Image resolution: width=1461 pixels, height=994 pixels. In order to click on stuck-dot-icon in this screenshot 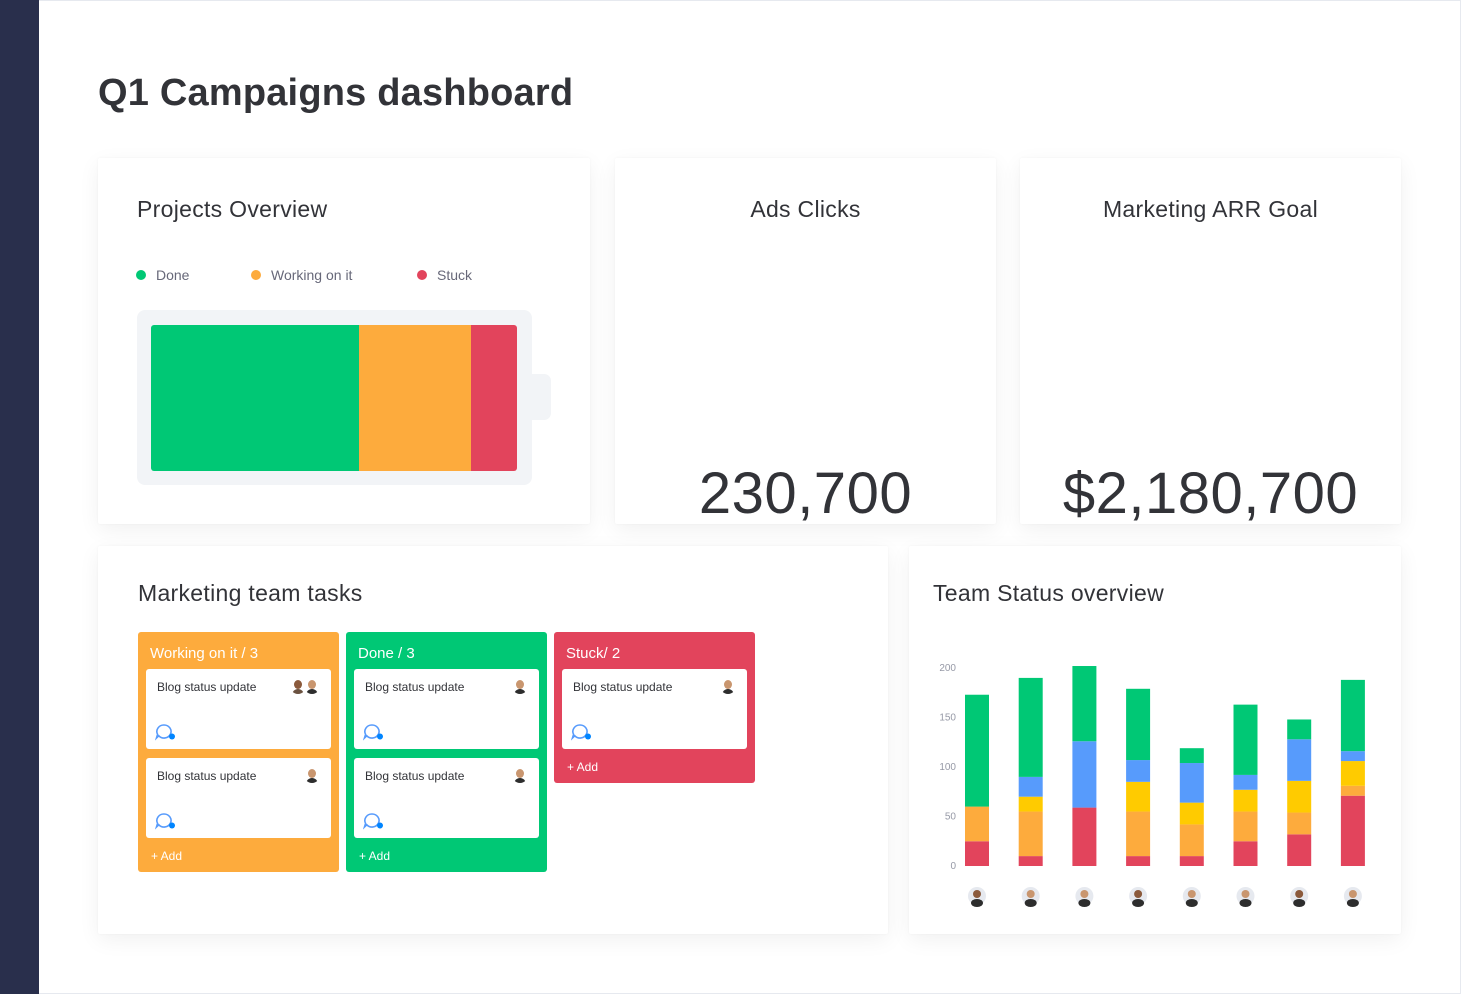, I will do `click(422, 275)`.